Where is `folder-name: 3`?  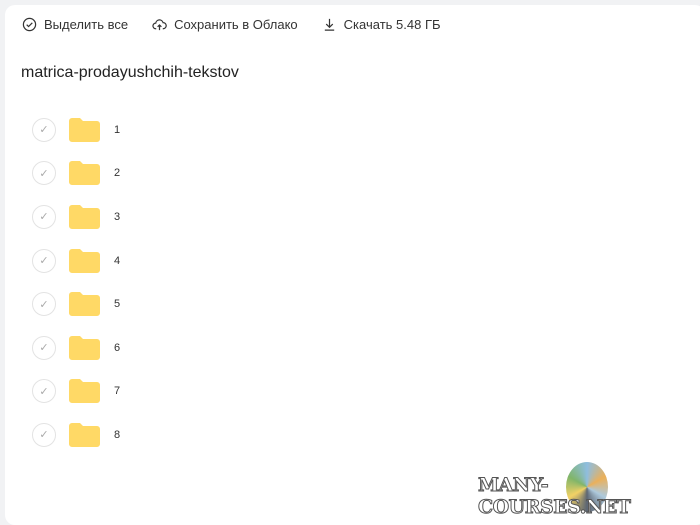
folder-name: 3 is located at coordinates (117, 216).